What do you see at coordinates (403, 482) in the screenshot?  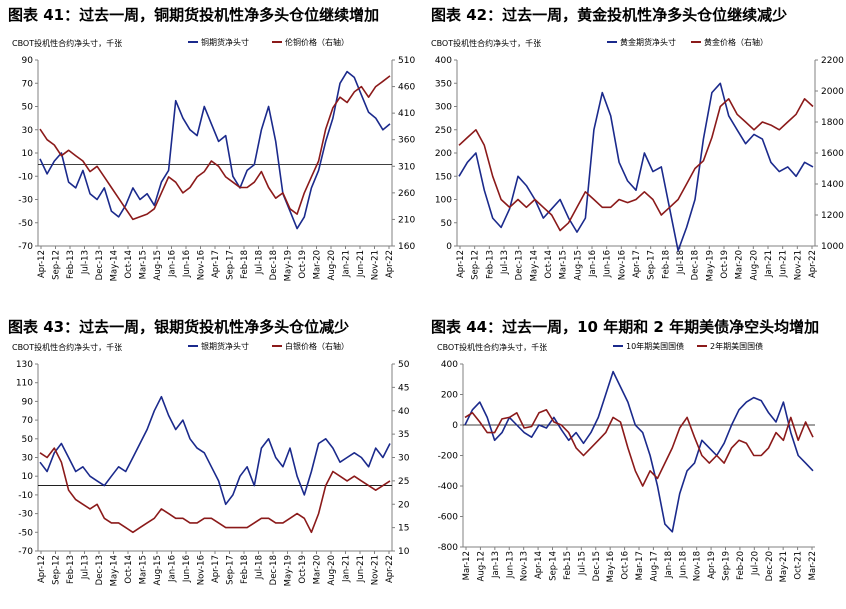 I see `y-tick-label-right: 25` at bounding box center [403, 482].